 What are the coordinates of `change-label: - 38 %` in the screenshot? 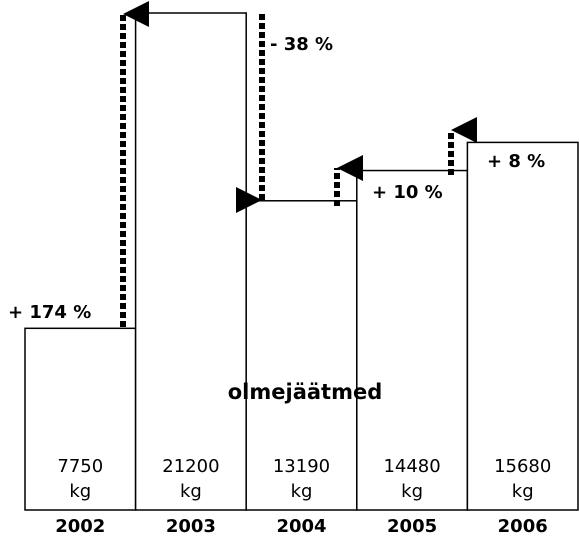 It's located at (301, 44).